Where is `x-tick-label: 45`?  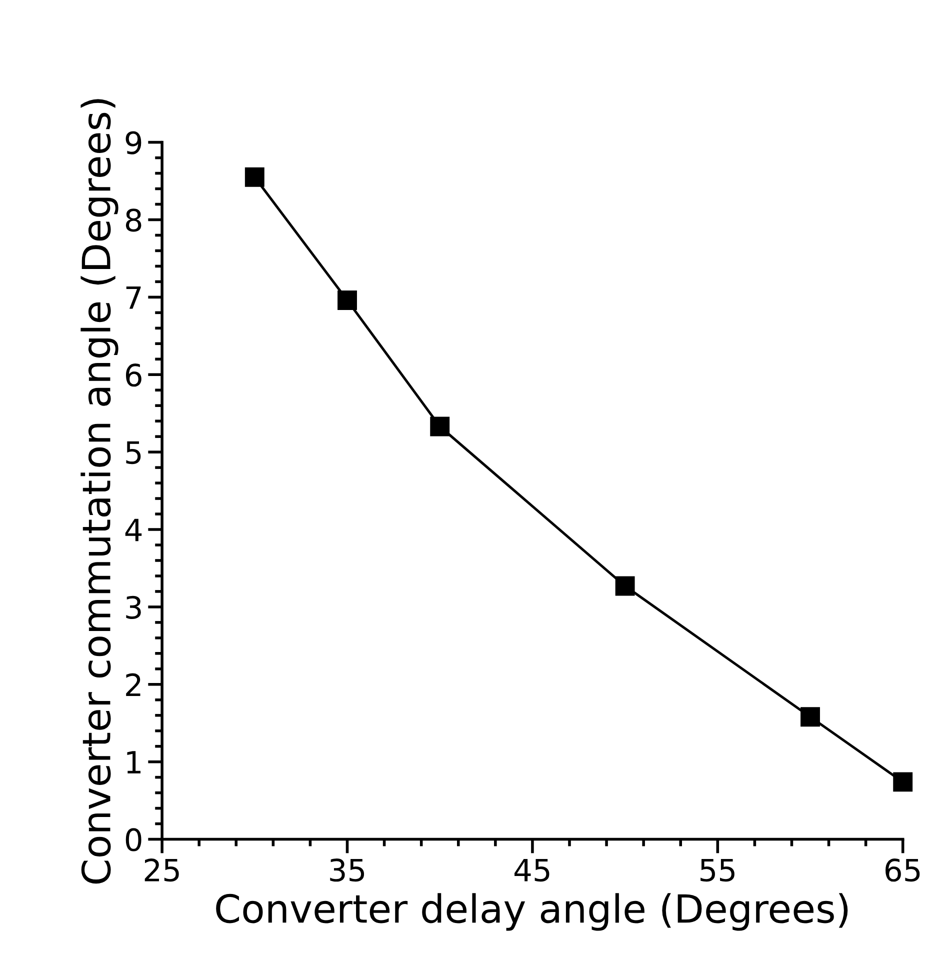 x-tick-label: 45 is located at coordinates (532, 870).